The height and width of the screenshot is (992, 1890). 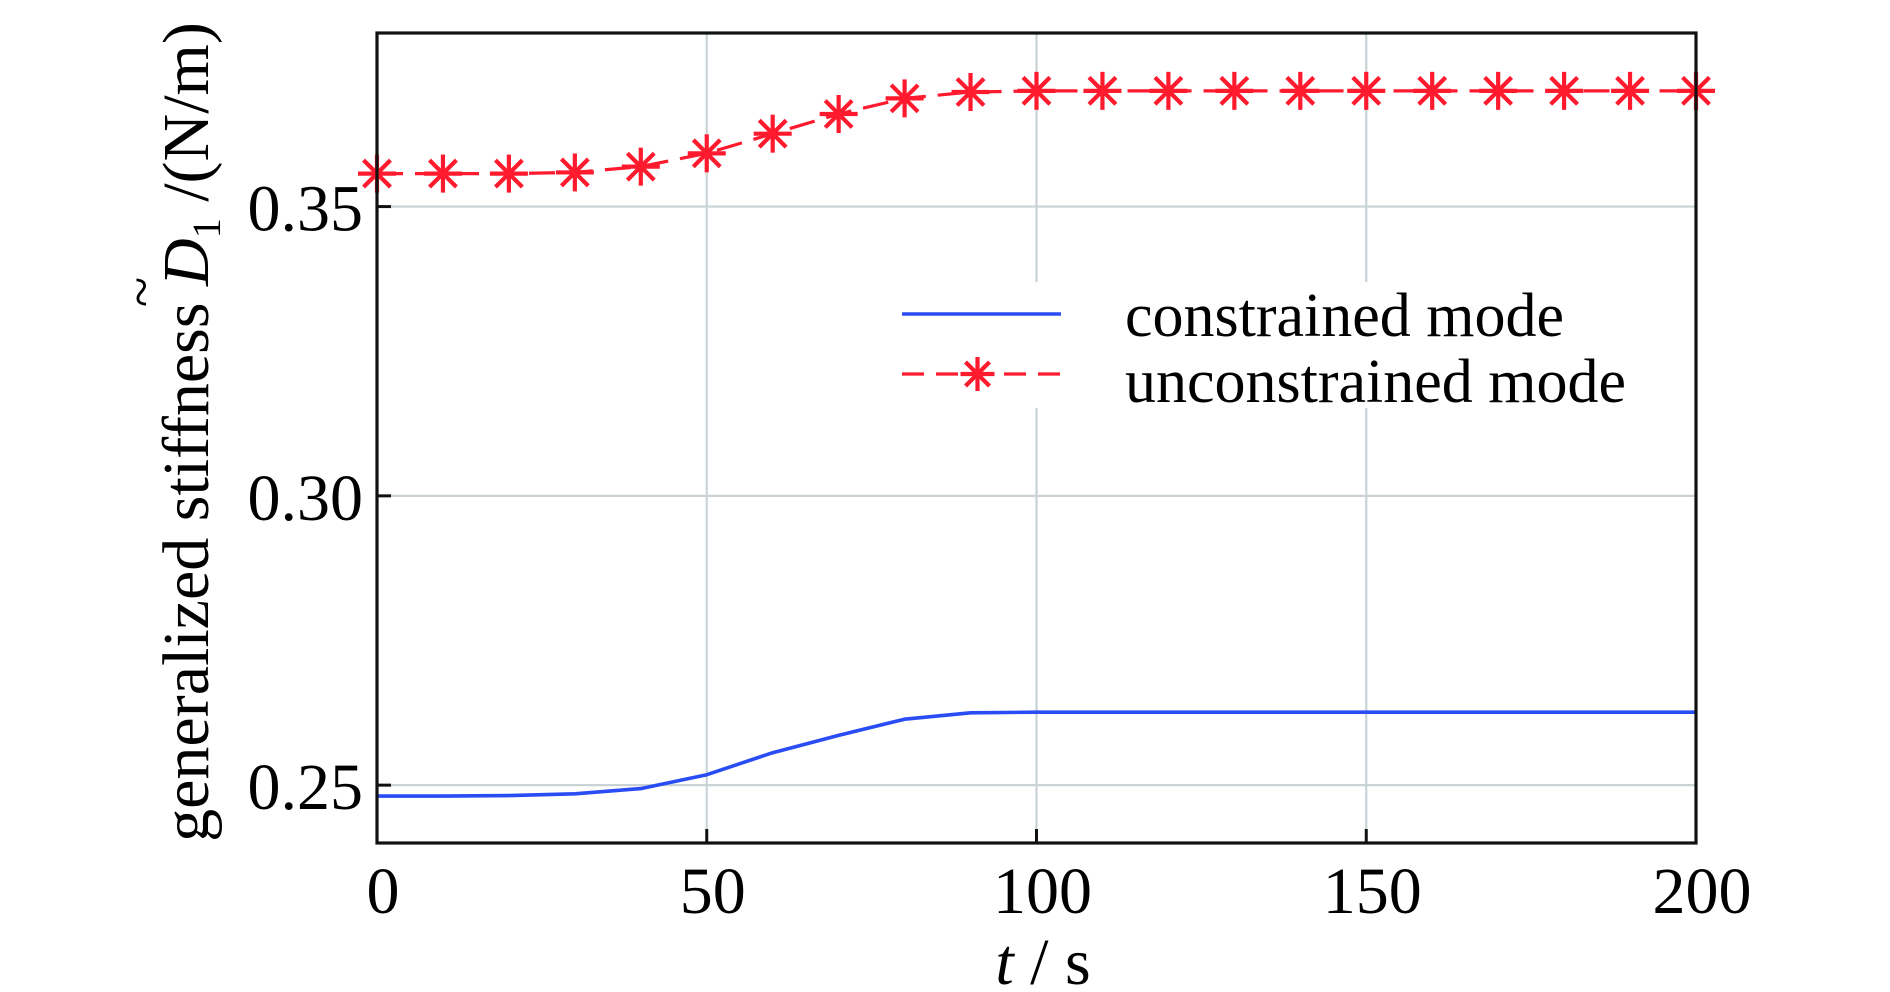 I want to click on legend-label-constrained: constrained mode, so click(x=1344, y=316).